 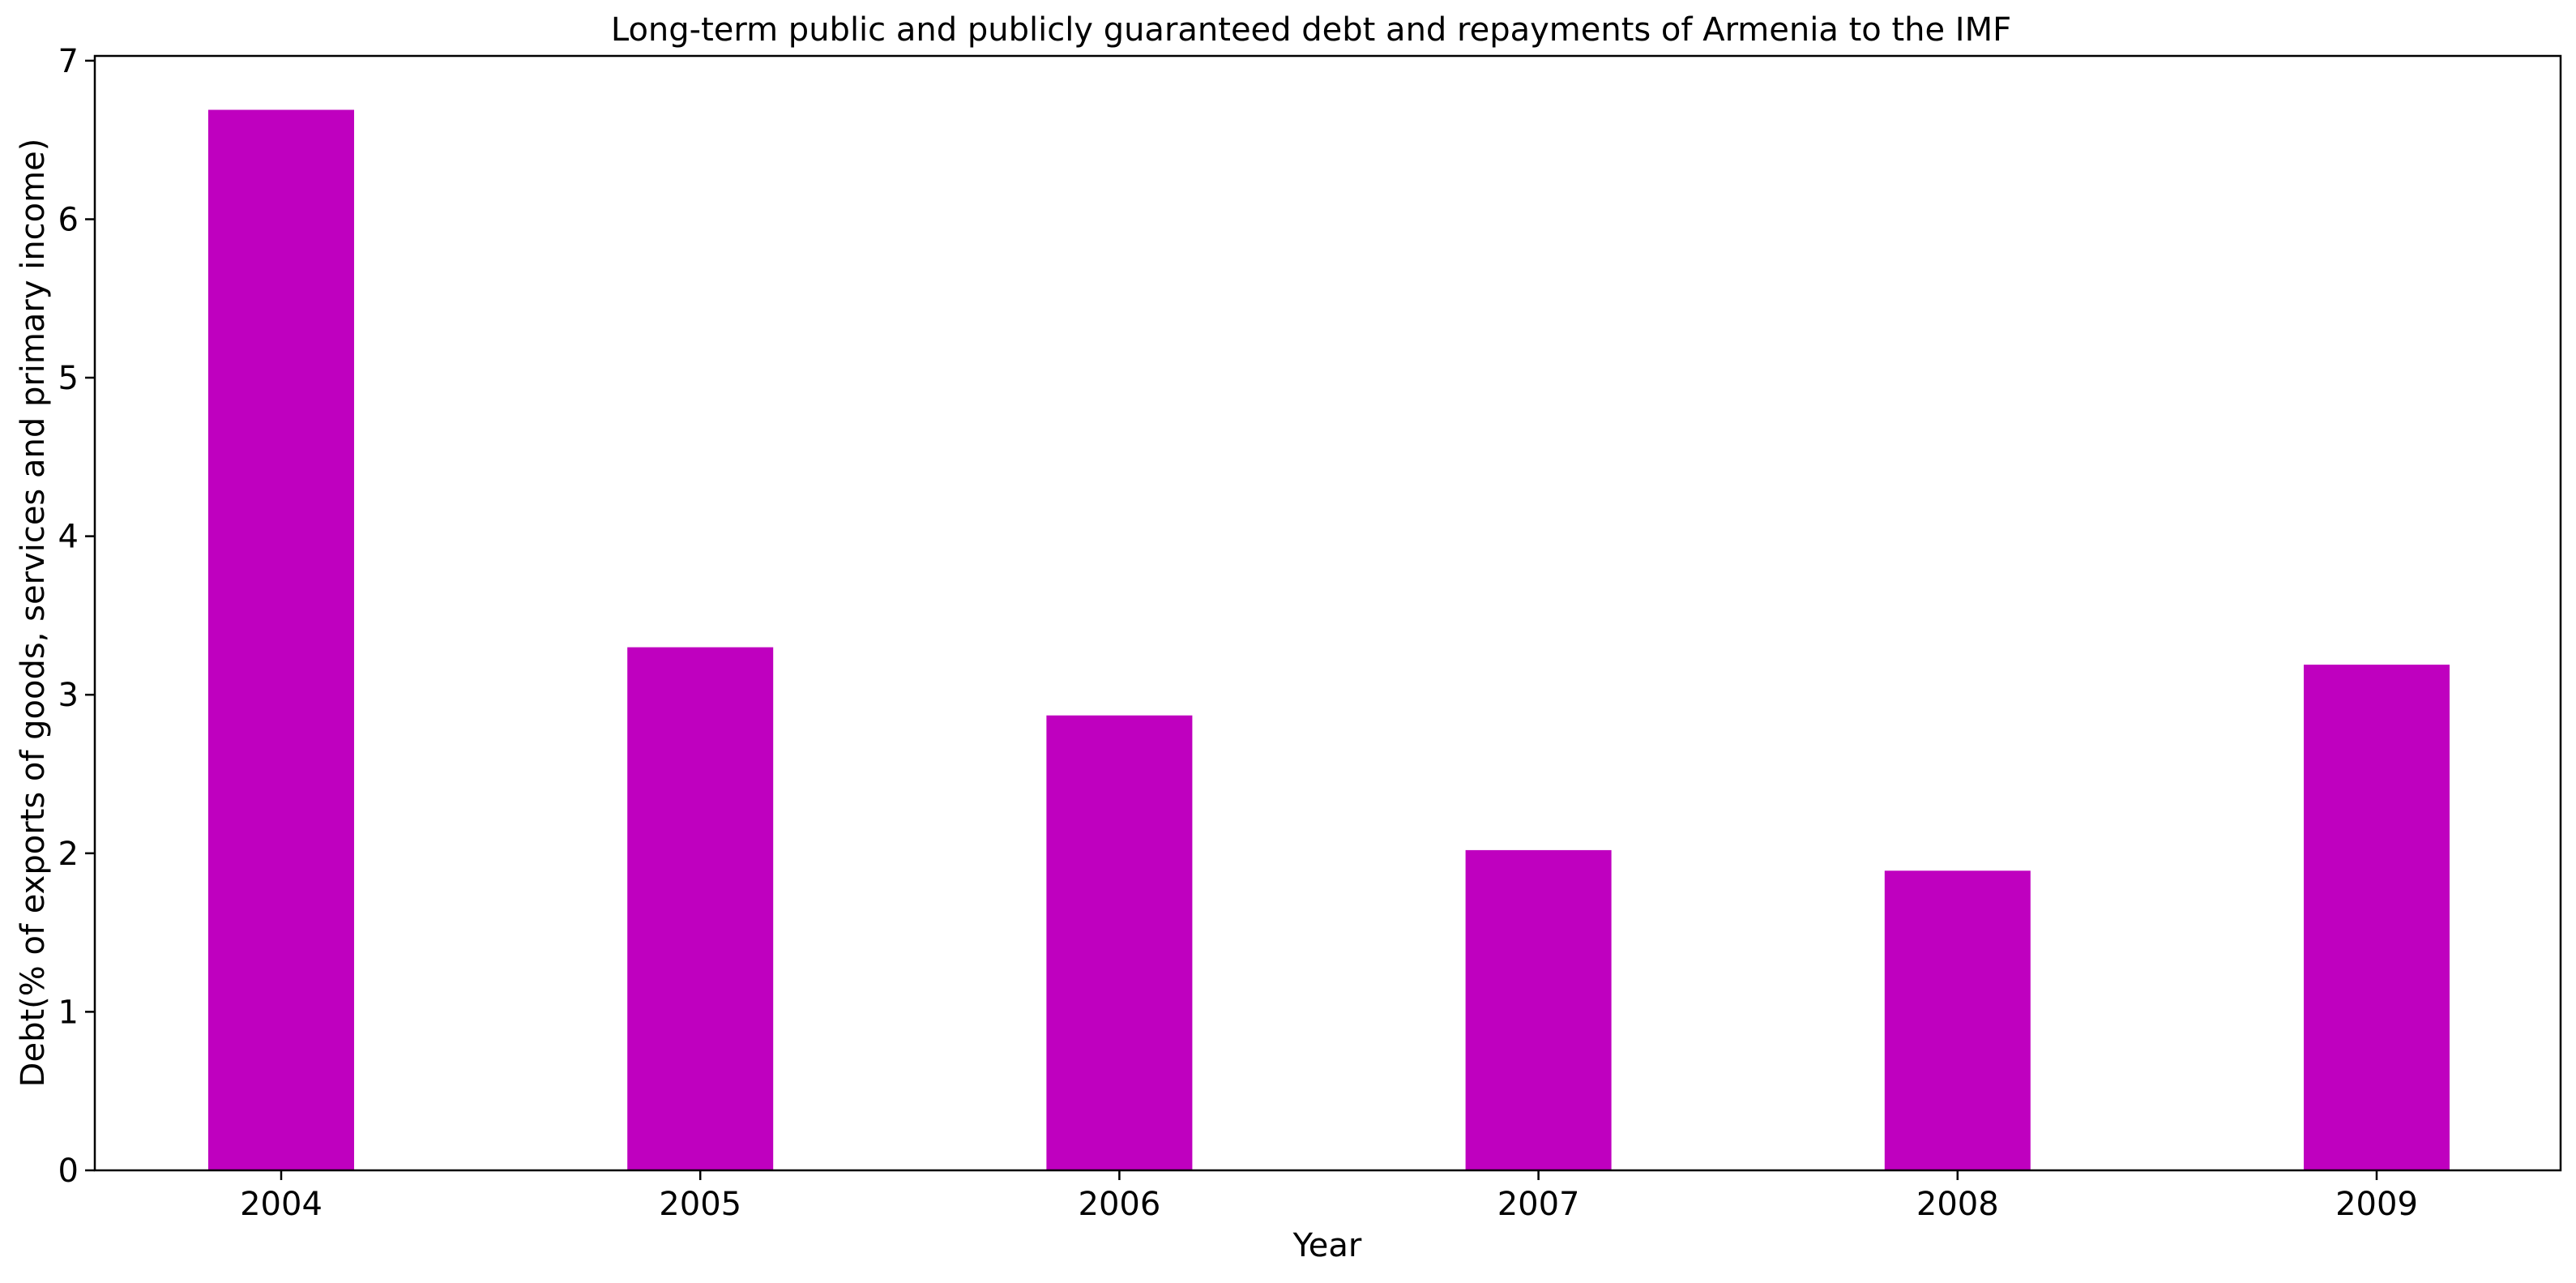 What do you see at coordinates (1538, 1204) in the screenshot?
I see `x-tick-label-2007: 2007` at bounding box center [1538, 1204].